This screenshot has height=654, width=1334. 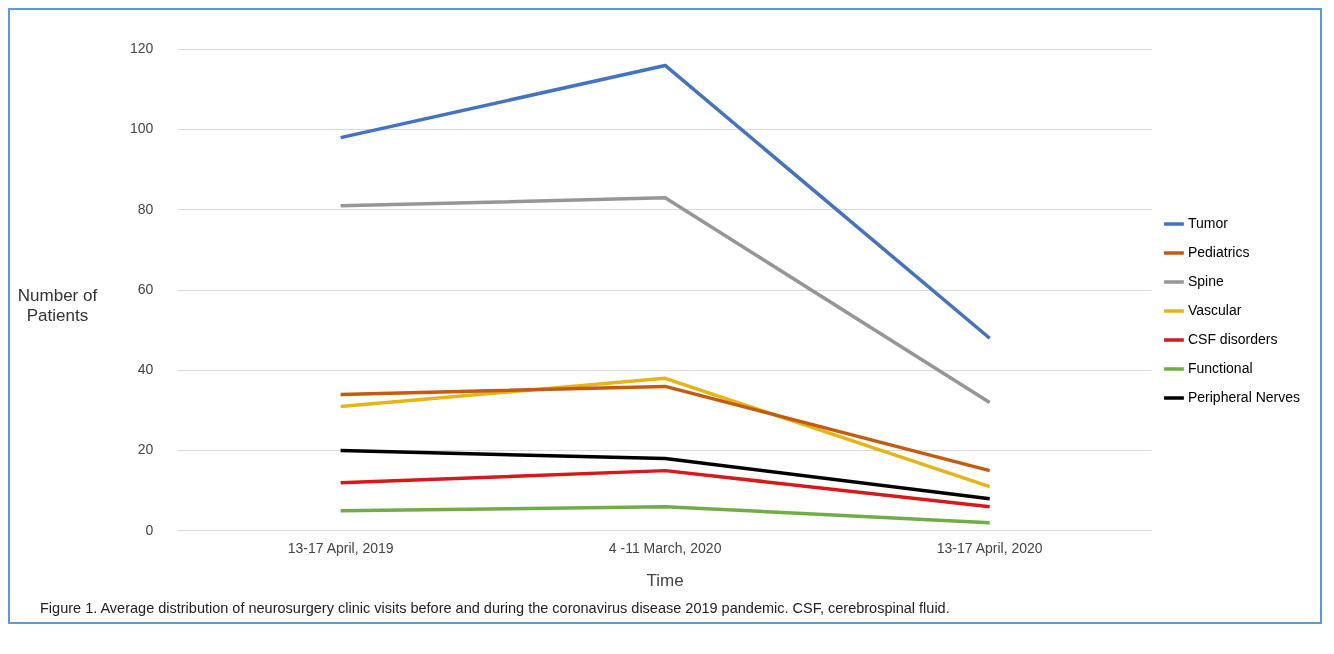 I want to click on caption: Figure 1. Average distribution of neurosurgery clinic visits before and during the coronavirus disease 2019 pandemic. CSF, cerebrospinal fluid., so click(x=495, y=608).